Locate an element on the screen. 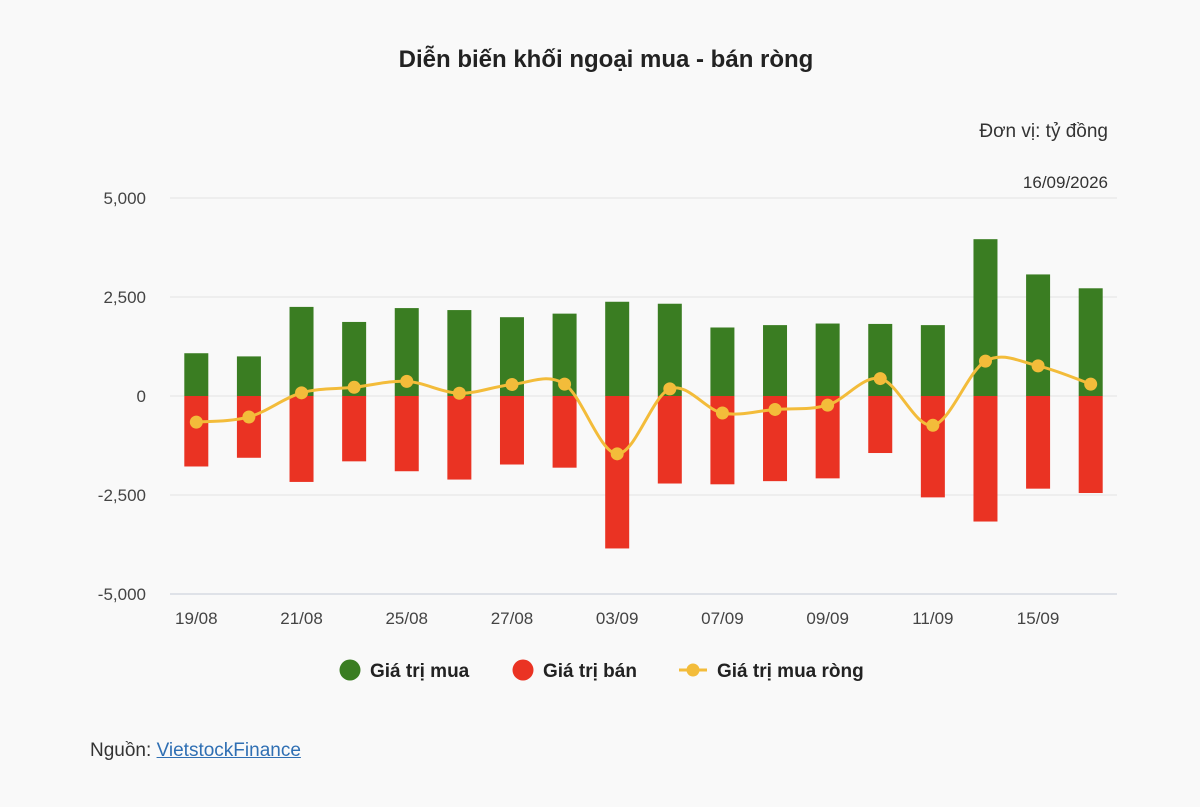 This screenshot has width=1200, height=807. legend-item: Giá trị mua ròng is located at coordinates (771, 671).